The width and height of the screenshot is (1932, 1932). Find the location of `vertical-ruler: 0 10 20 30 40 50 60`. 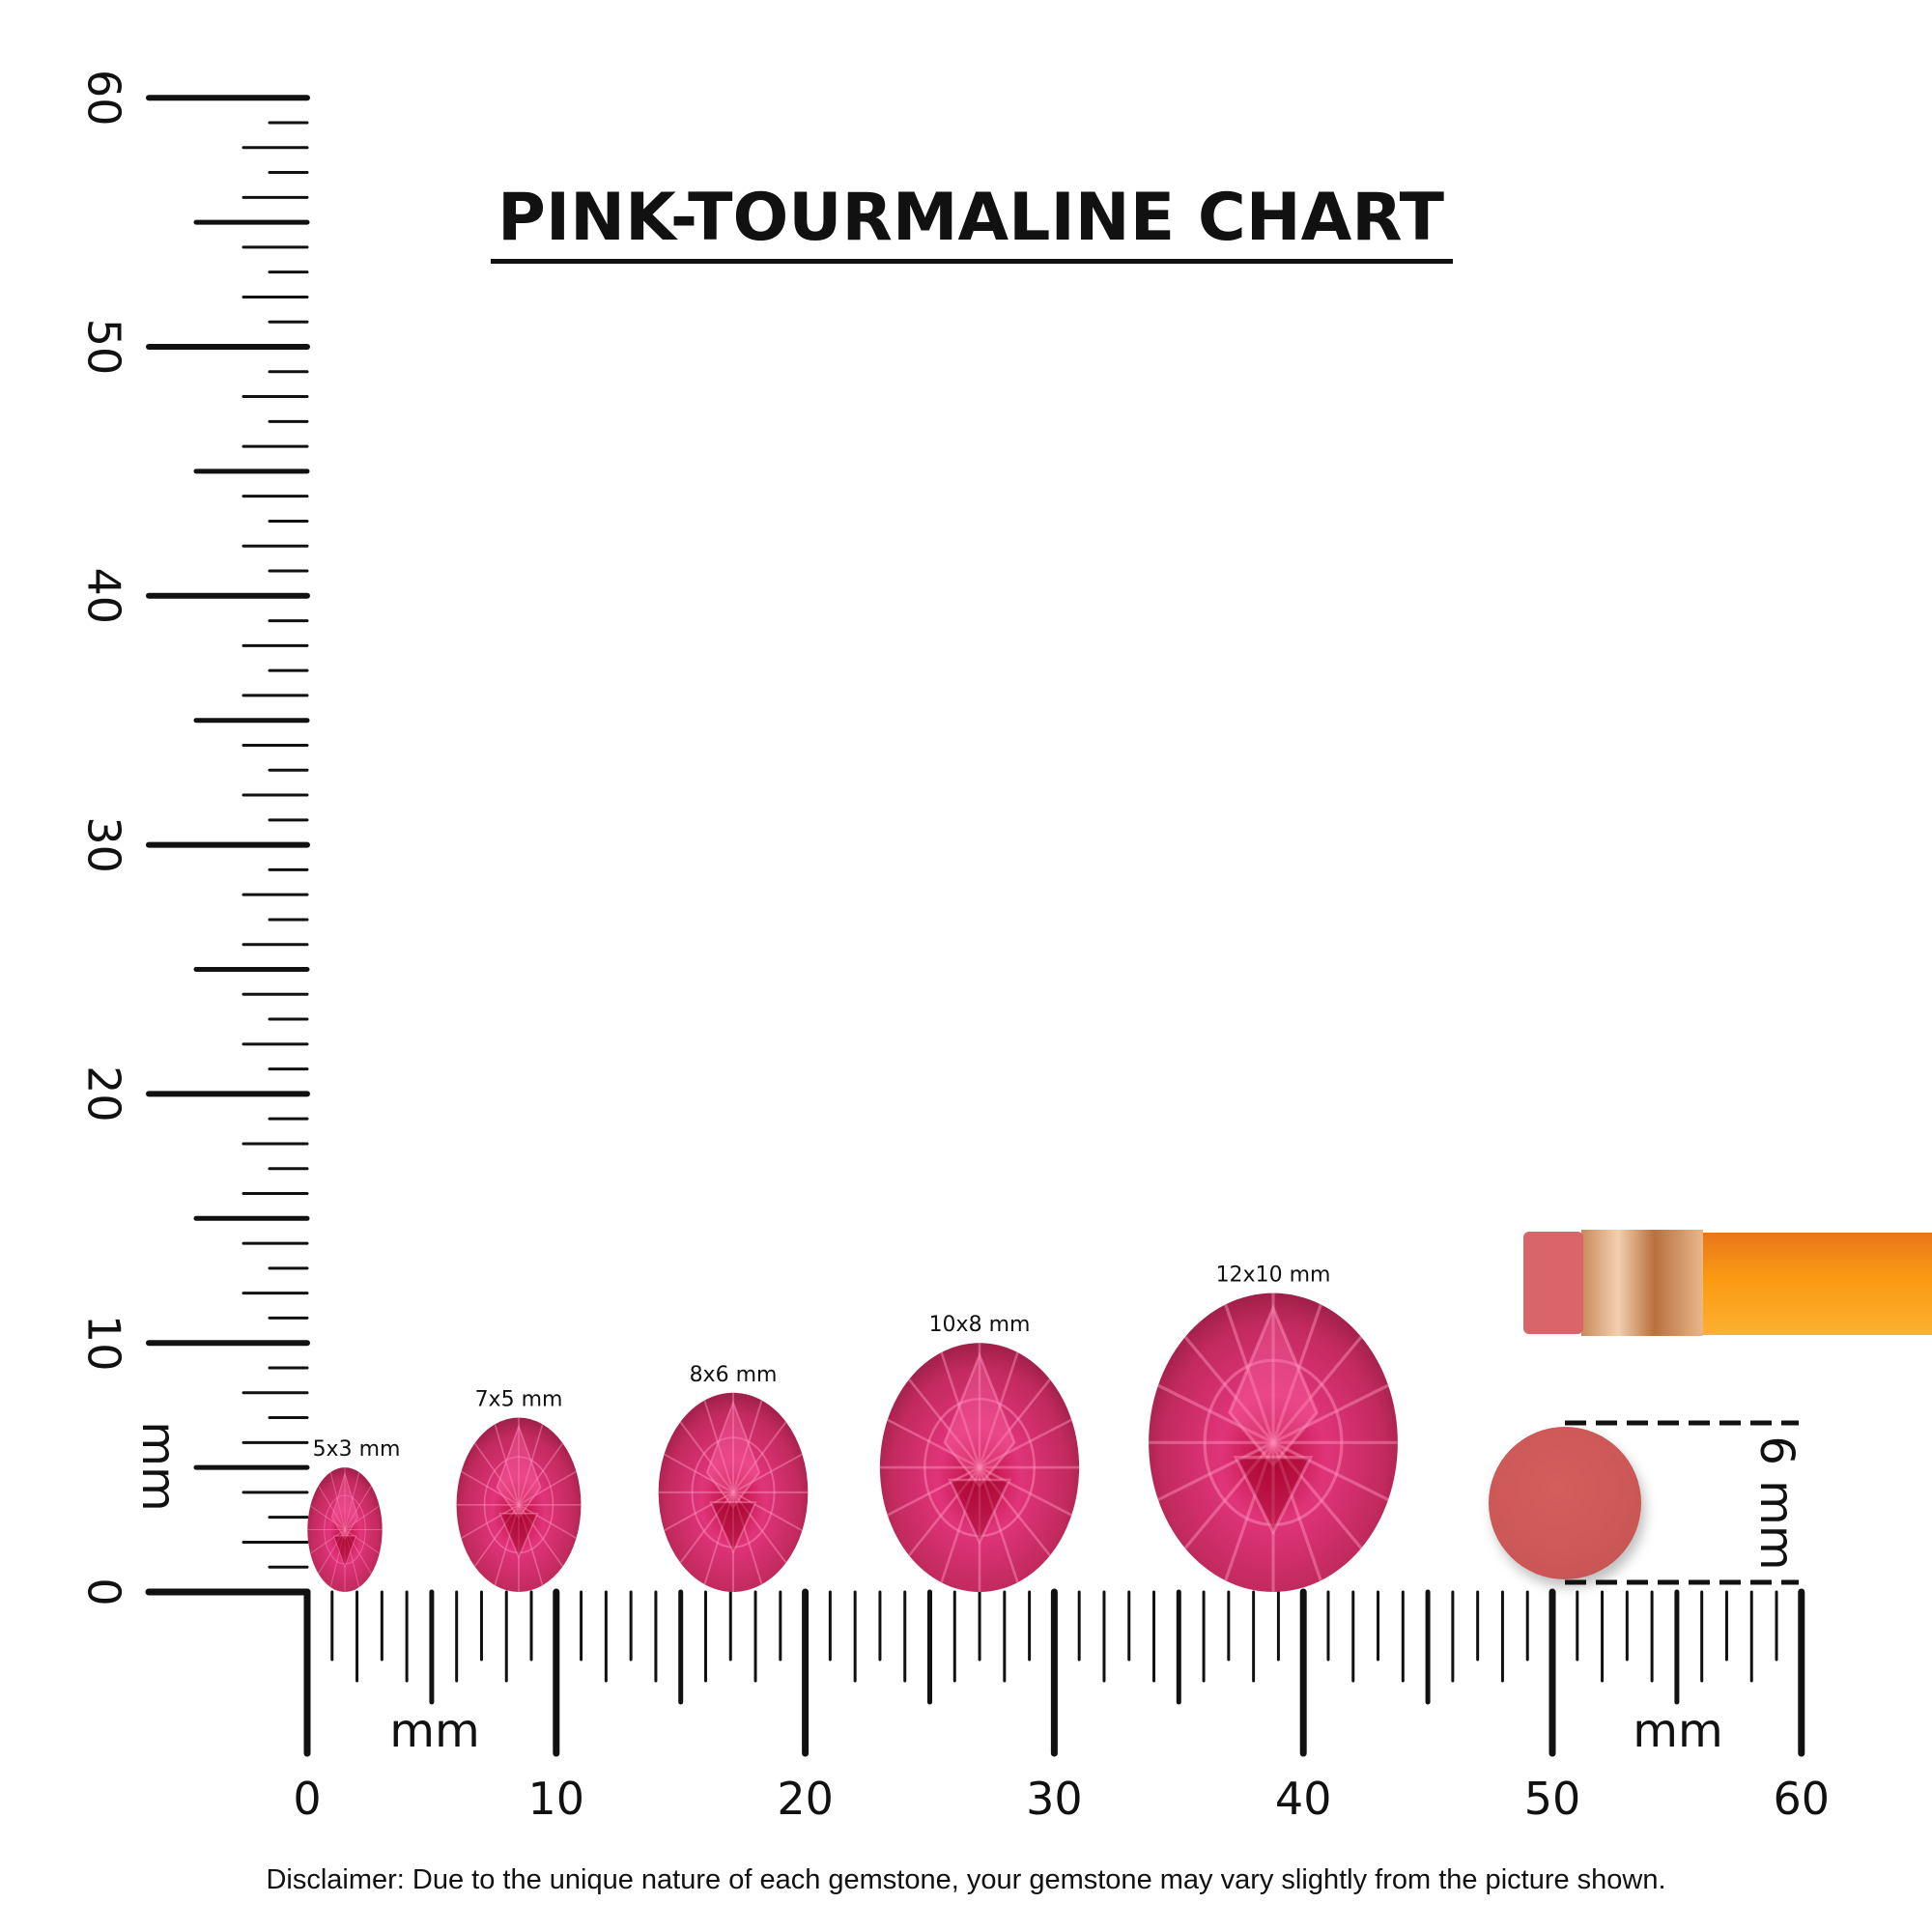

vertical-ruler: 0 10 20 30 40 50 60 is located at coordinates (194, 838).